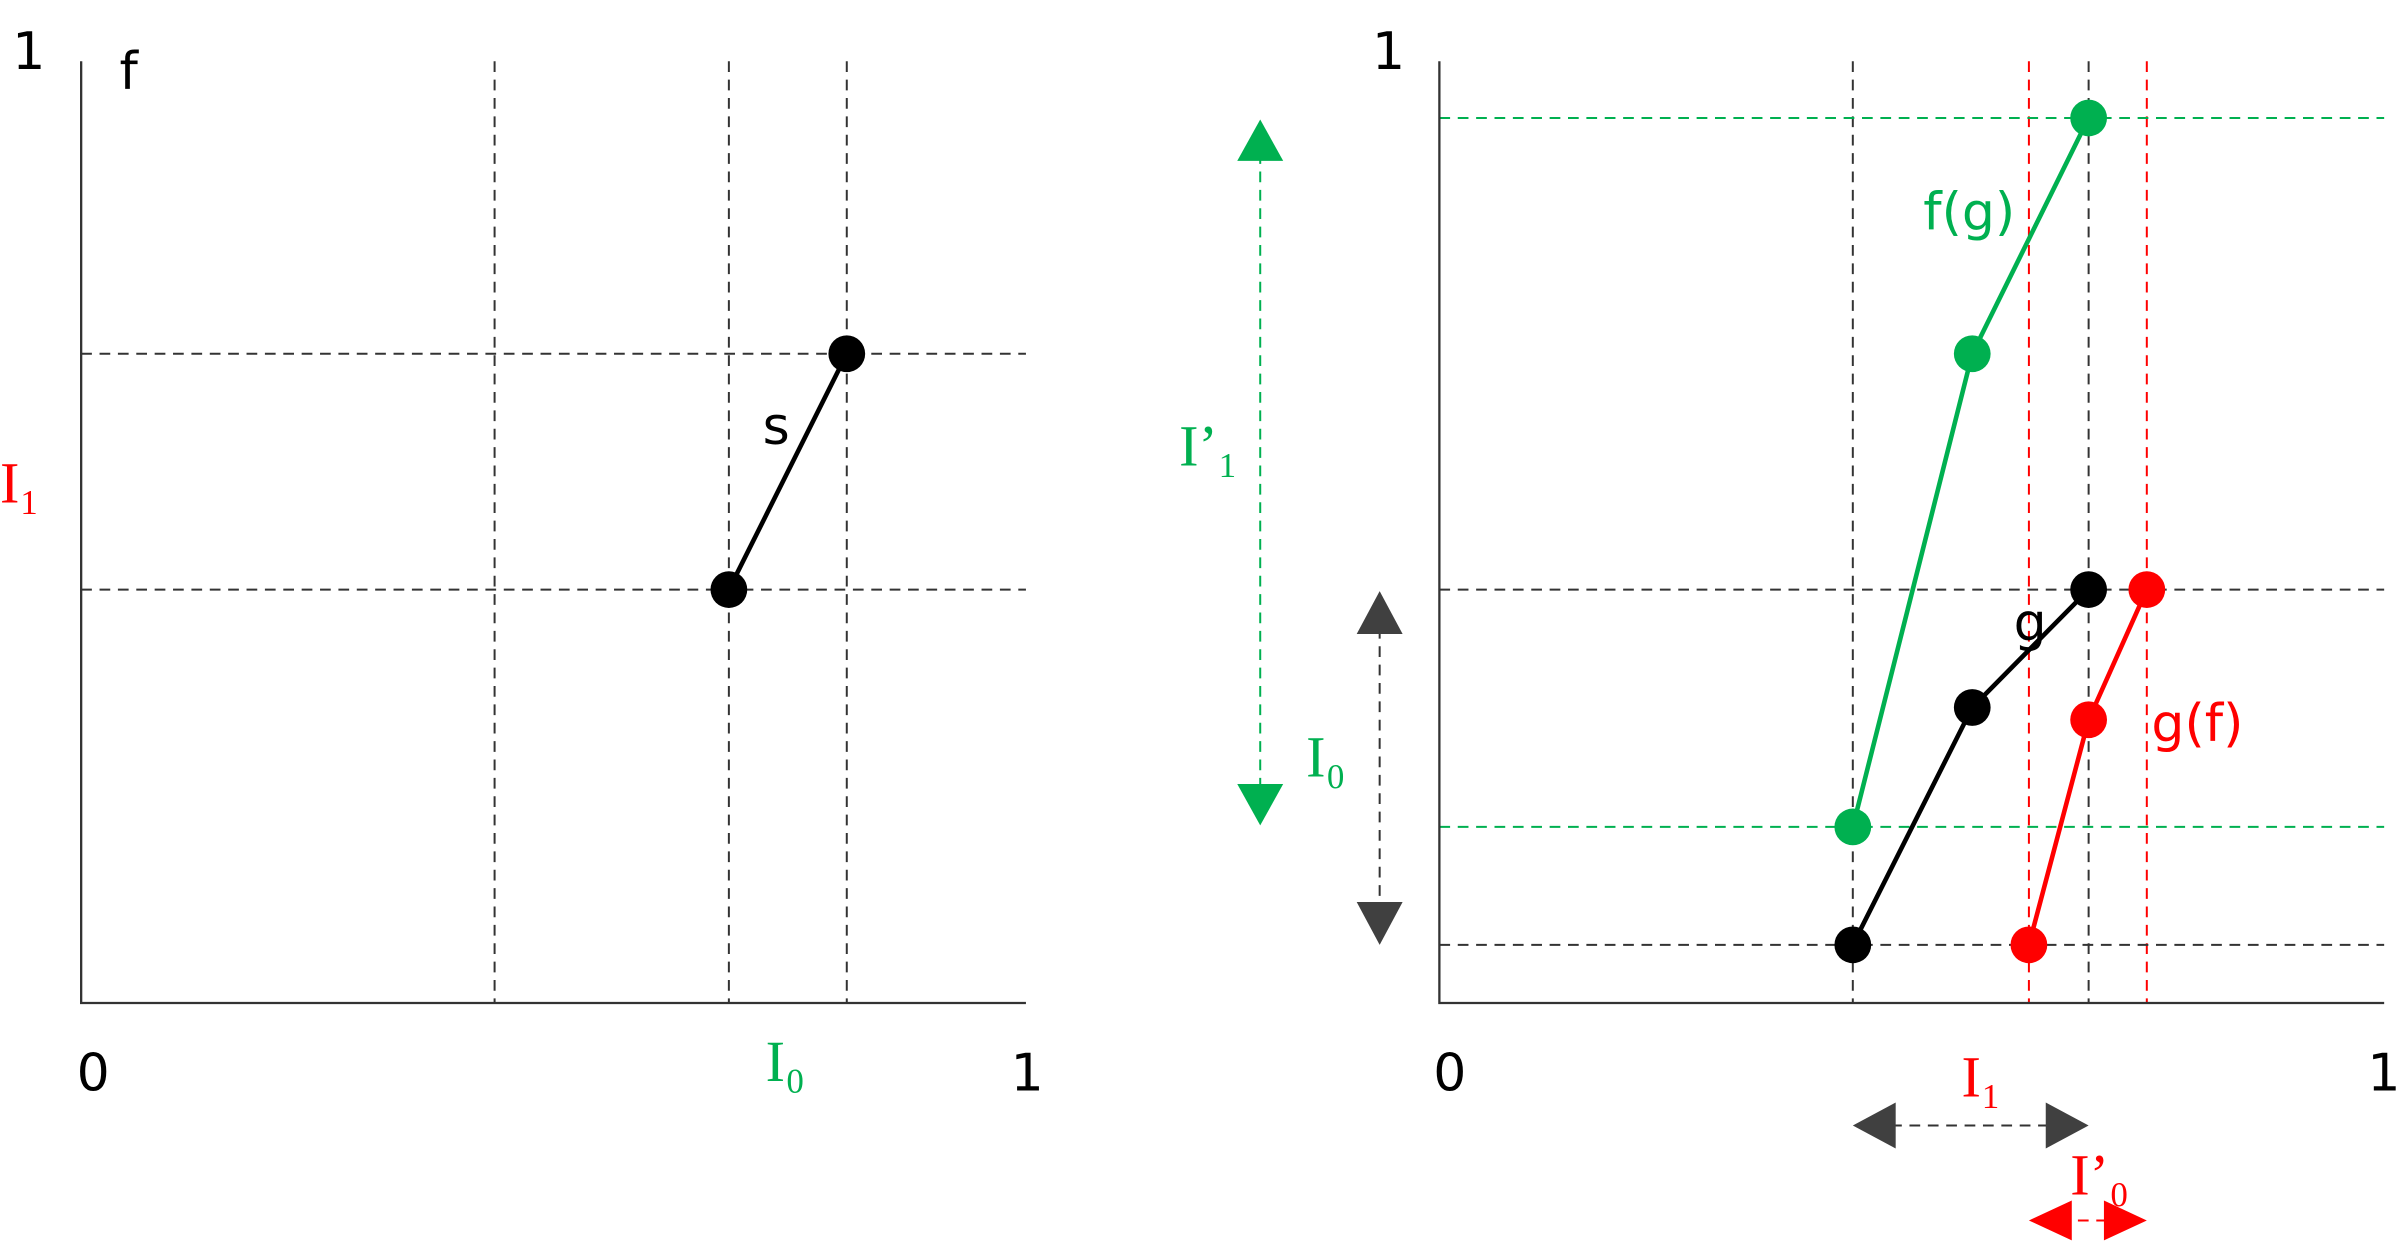  What do you see at coordinates (129, 72) in the screenshot?
I see `function-label: f` at bounding box center [129, 72].